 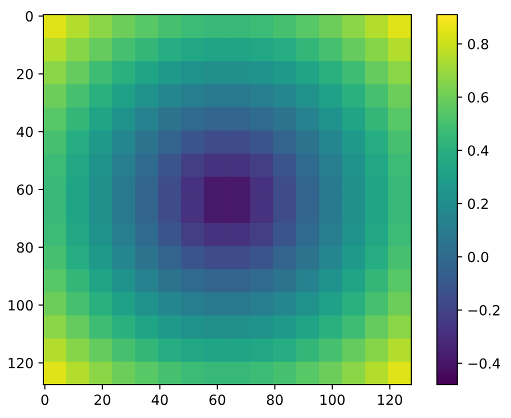 What do you see at coordinates (102, 400) in the screenshot?
I see `x-tick-label: 20` at bounding box center [102, 400].